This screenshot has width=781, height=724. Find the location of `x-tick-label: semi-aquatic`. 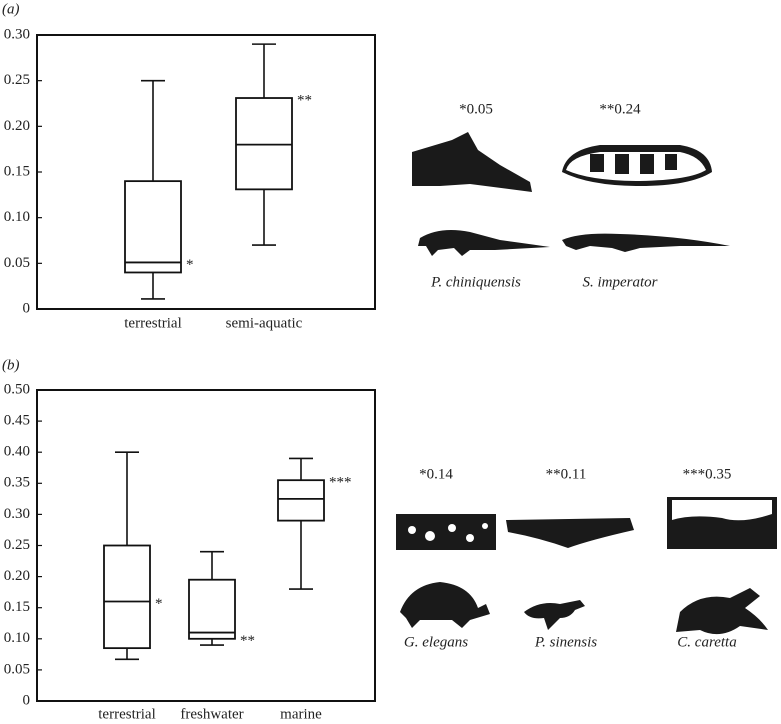

x-tick-label: semi-aquatic is located at coordinates (264, 323).